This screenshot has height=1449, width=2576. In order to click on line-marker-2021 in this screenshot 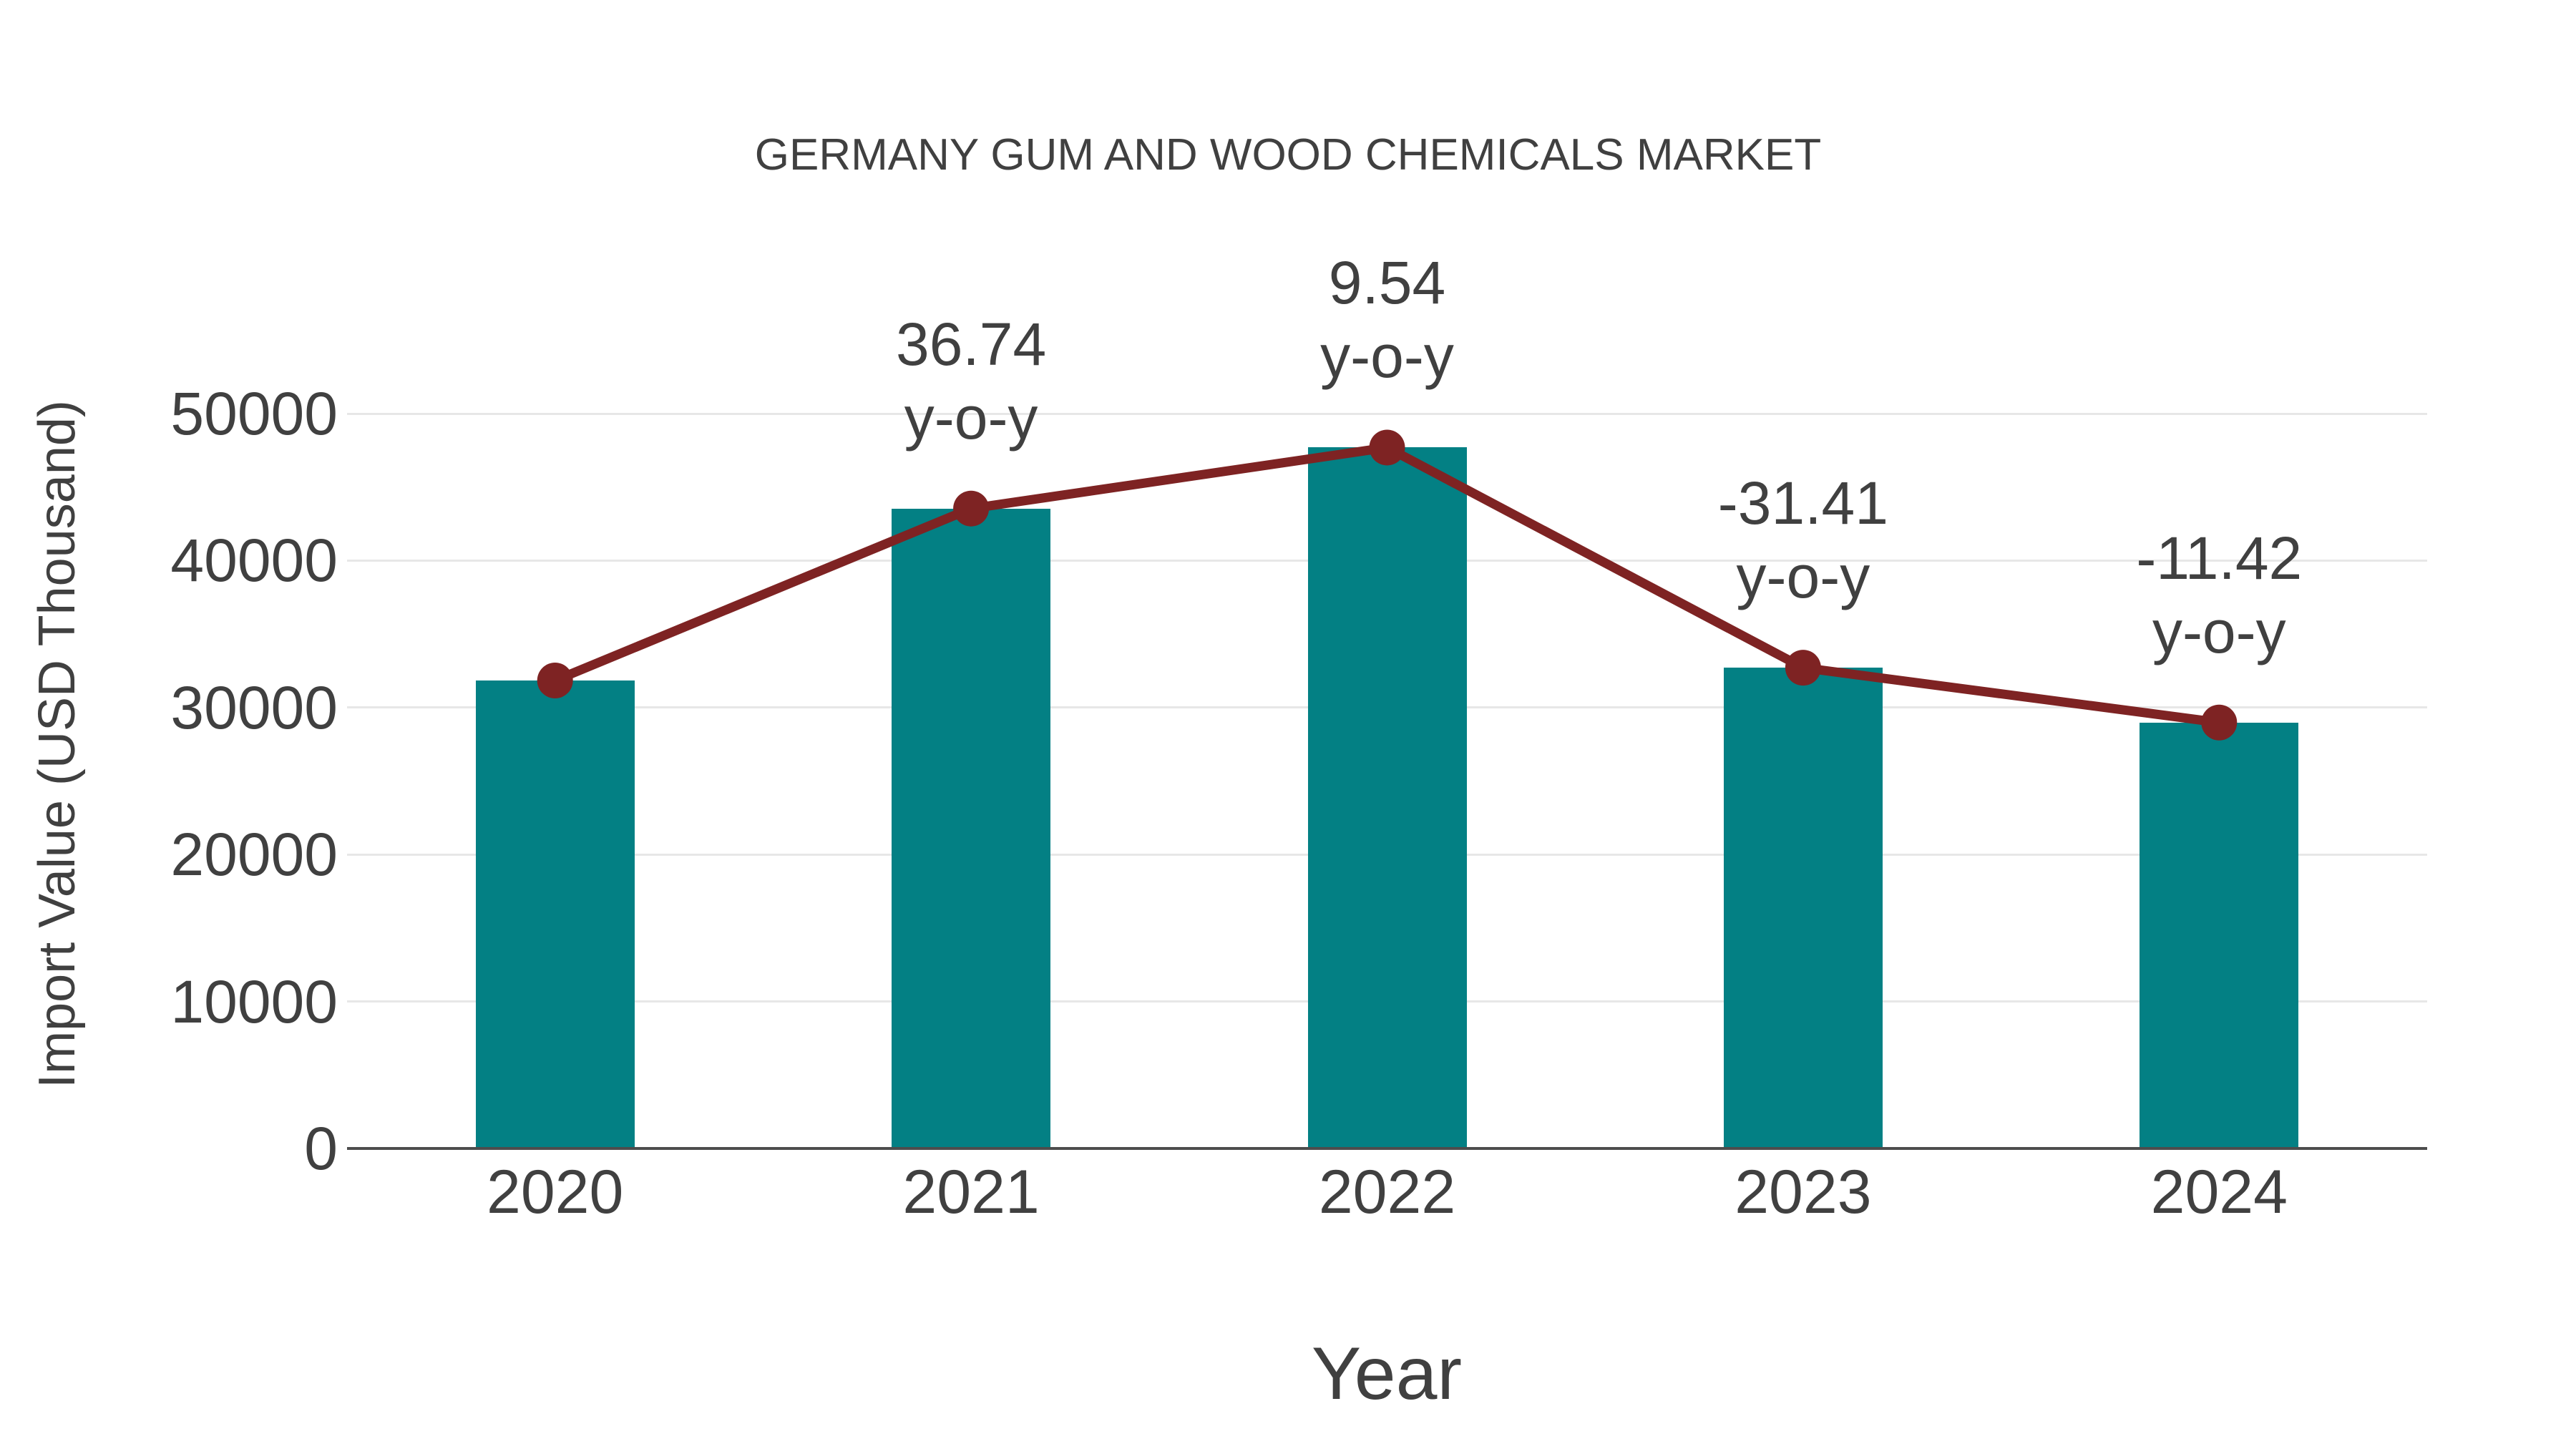, I will do `click(971, 508)`.